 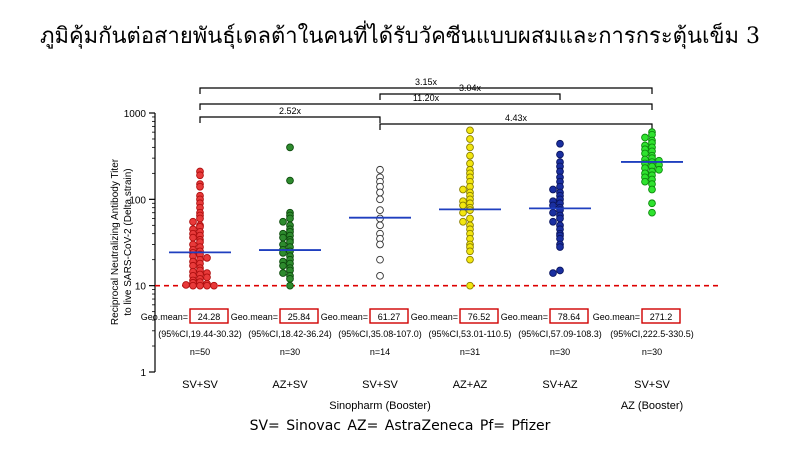 What do you see at coordinates (141, 287) in the screenshot?
I see `y-tick-label: 10` at bounding box center [141, 287].